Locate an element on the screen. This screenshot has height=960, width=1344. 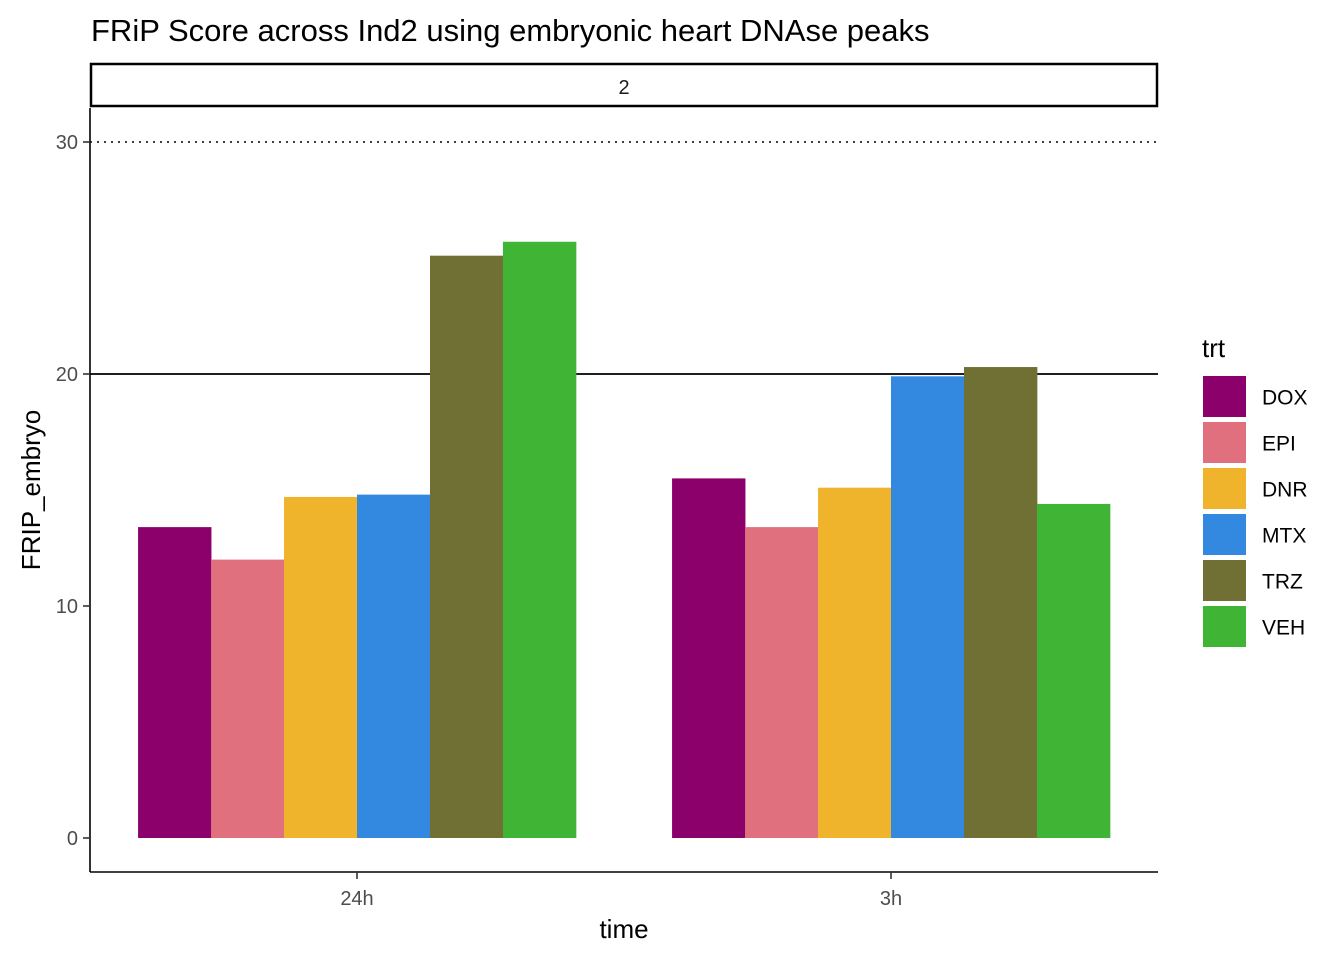
legend-title: trt is located at coordinates (1214, 348).